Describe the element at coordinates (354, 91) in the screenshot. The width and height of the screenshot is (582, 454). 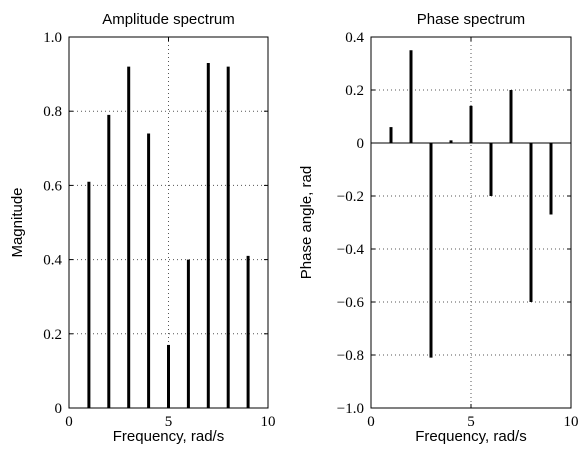
I see `phase-ytick-label-1: 0.2` at that location.